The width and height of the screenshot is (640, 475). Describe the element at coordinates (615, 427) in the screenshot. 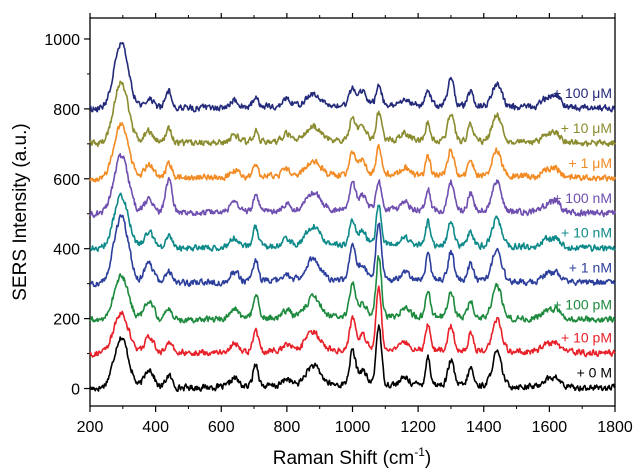

I see `x-tick-label: 1800` at that location.